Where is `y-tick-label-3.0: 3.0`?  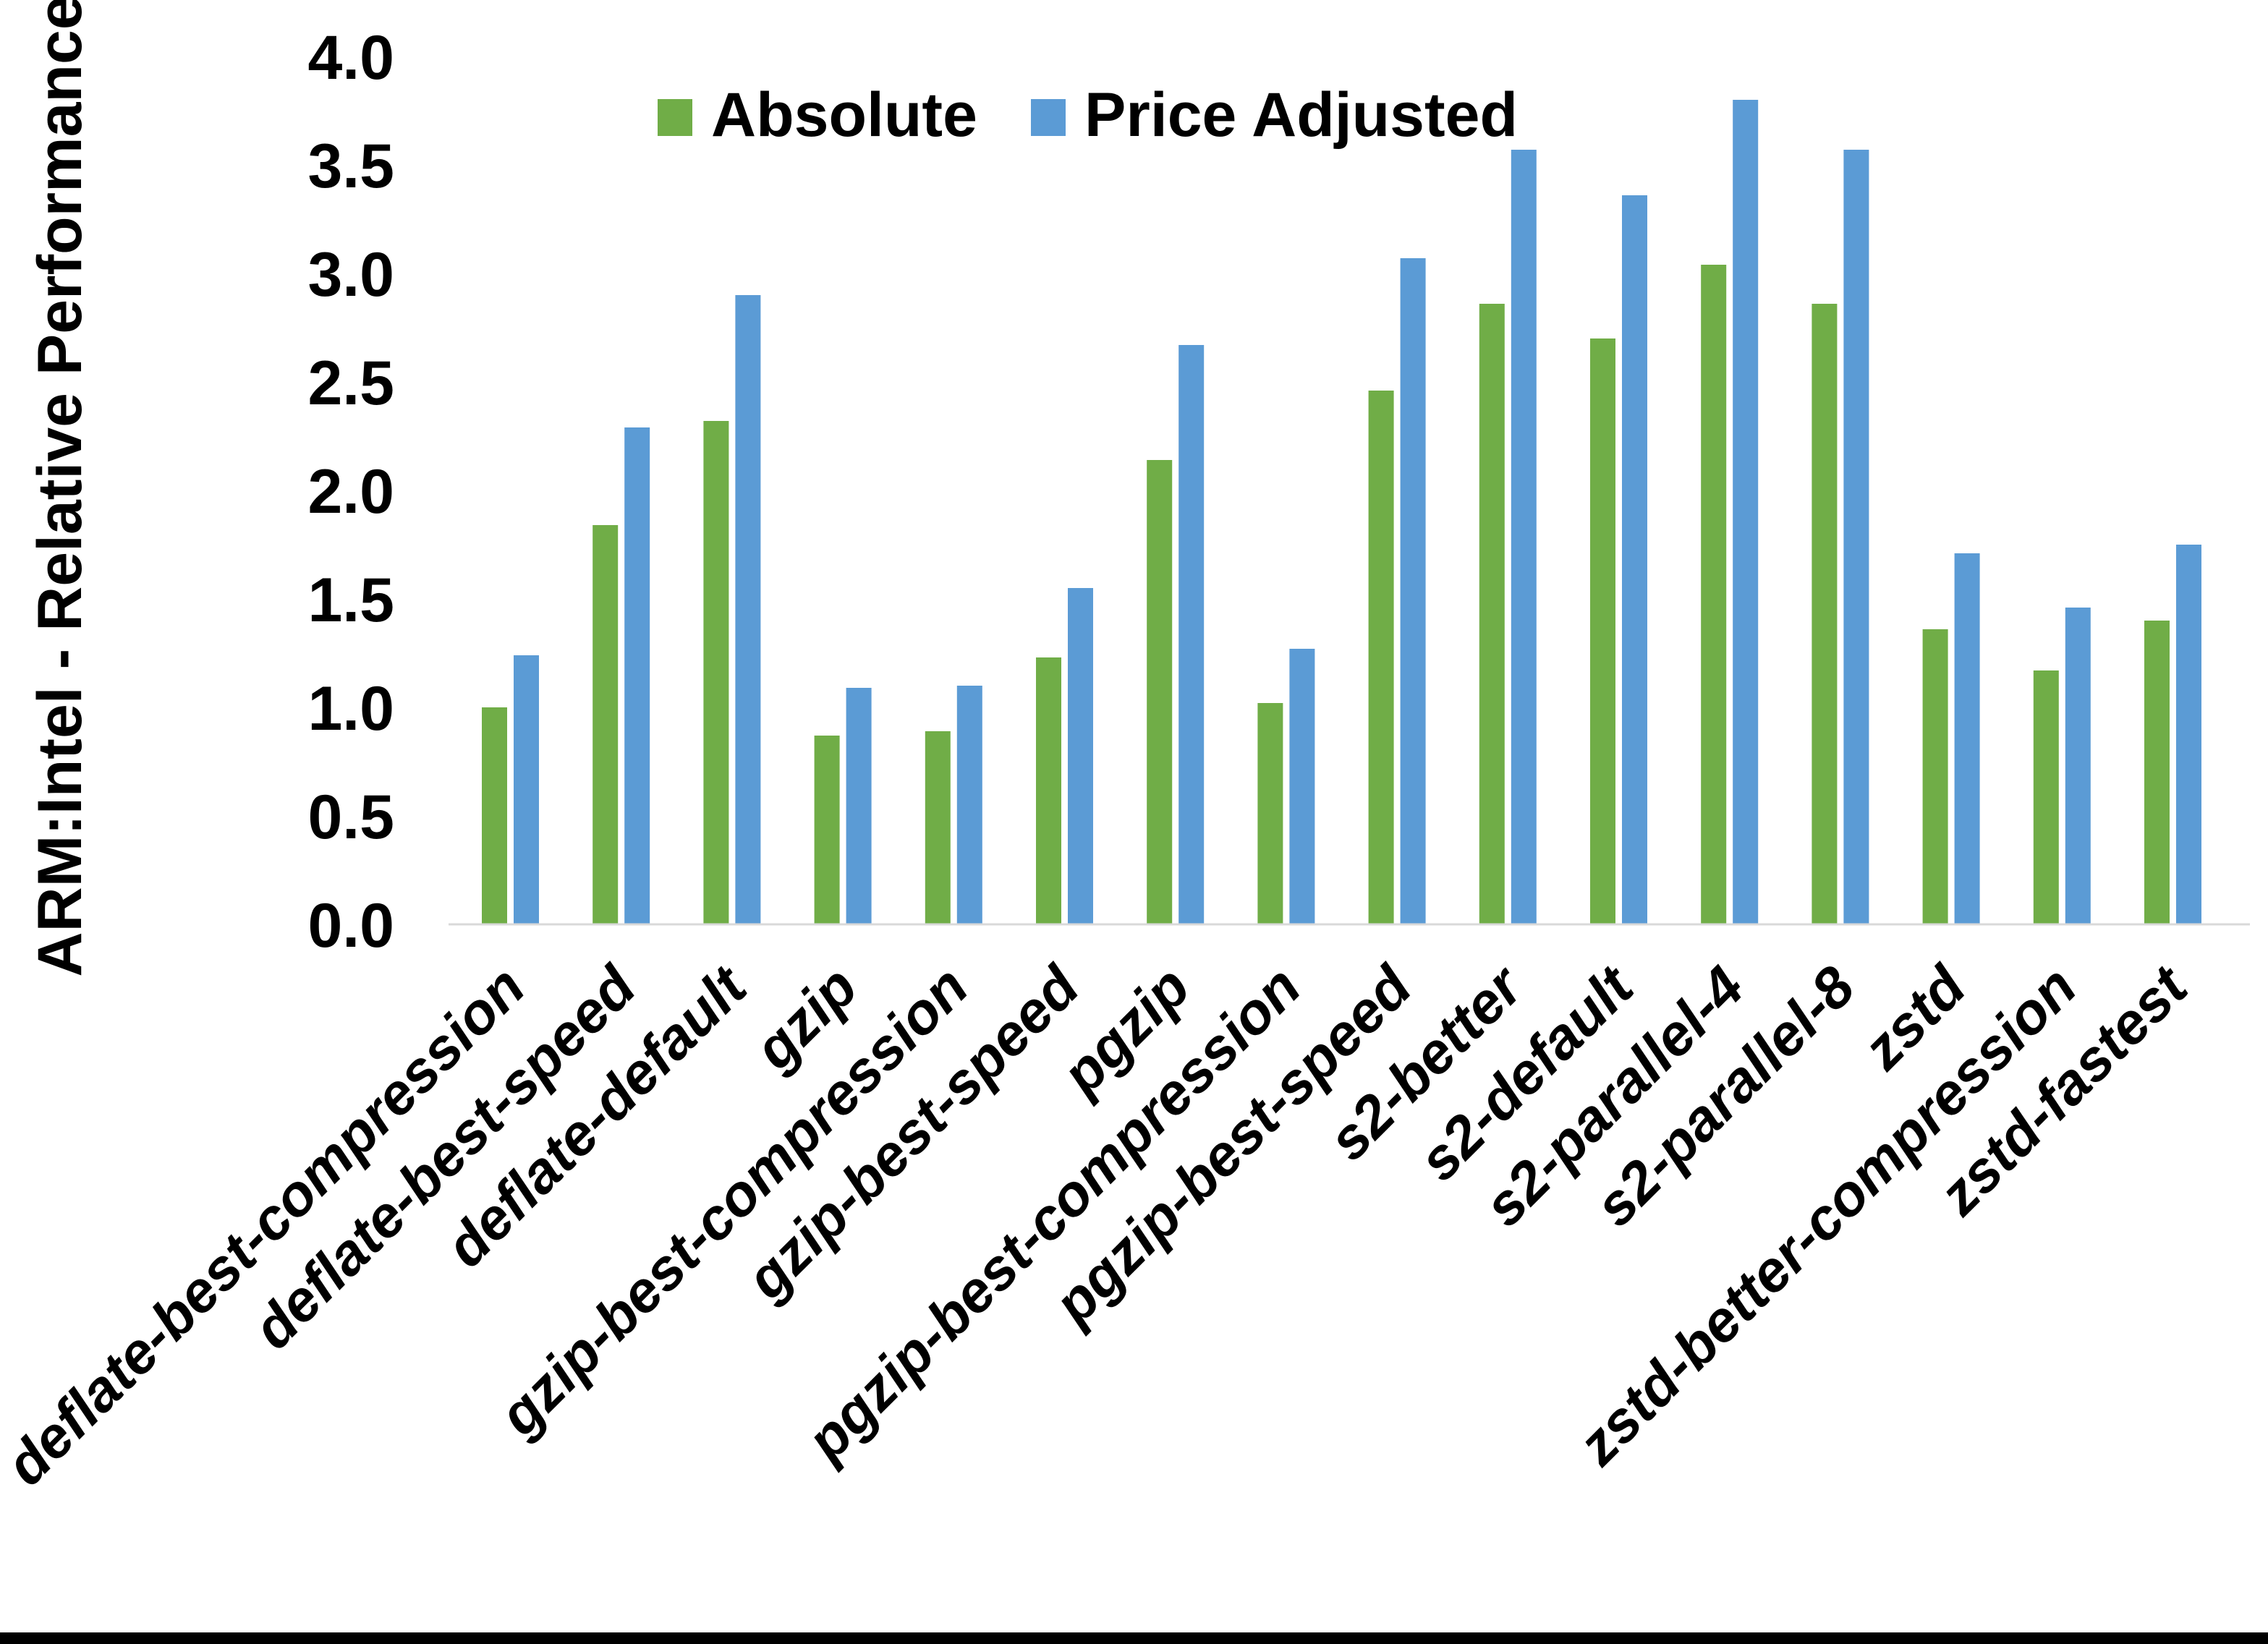 y-tick-label-3.0: 3.0 is located at coordinates (350, 275).